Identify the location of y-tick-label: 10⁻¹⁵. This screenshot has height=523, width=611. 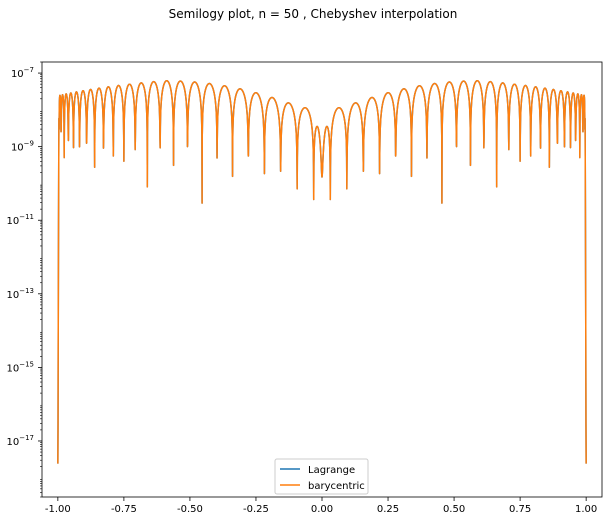
(20, 367).